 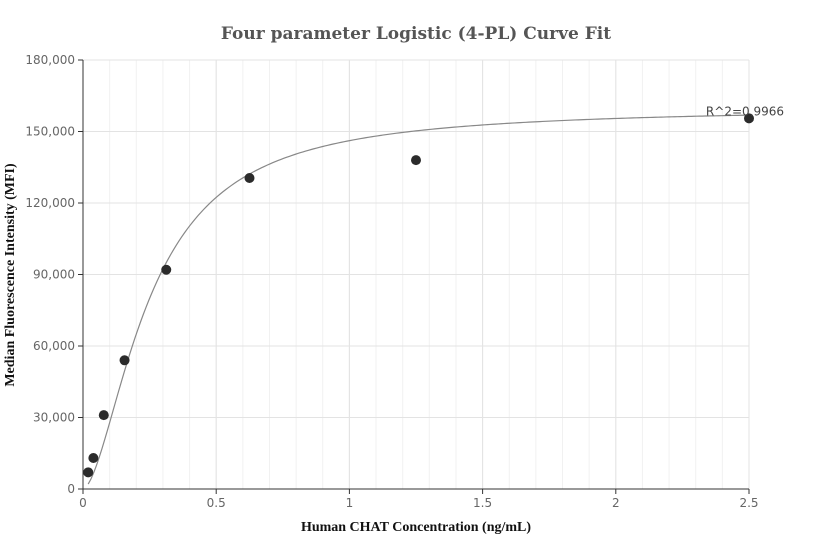 What do you see at coordinates (416, 34) in the screenshot?
I see `chart-title: Four parameter Logistic (4-PL) Curve Fit` at bounding box center [416, 34].